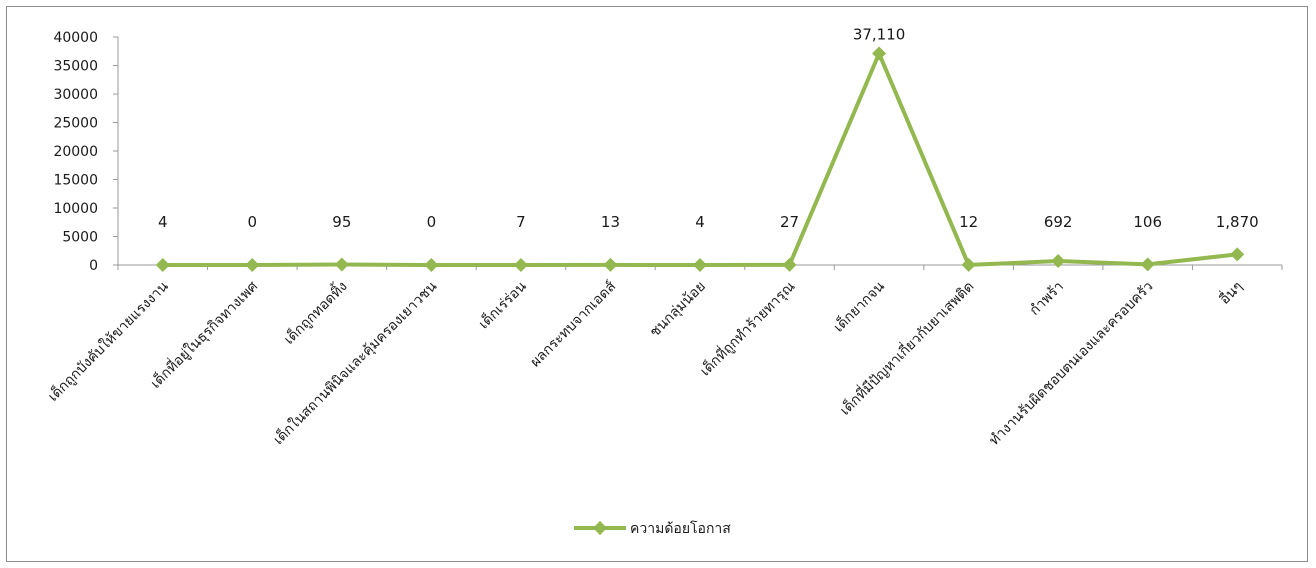  I want to click on category-label: เด็กในสถานพินิจและคุ้มครองเยาวชน, so click(354, 362).